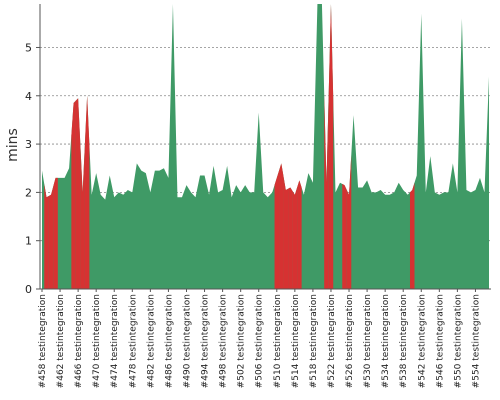 The height and width of the screenshot is (400, 500). Describe the element at coordinates (422, 341) in the screenshot. I see `x-tick-label: #542 testintegration` at that location.